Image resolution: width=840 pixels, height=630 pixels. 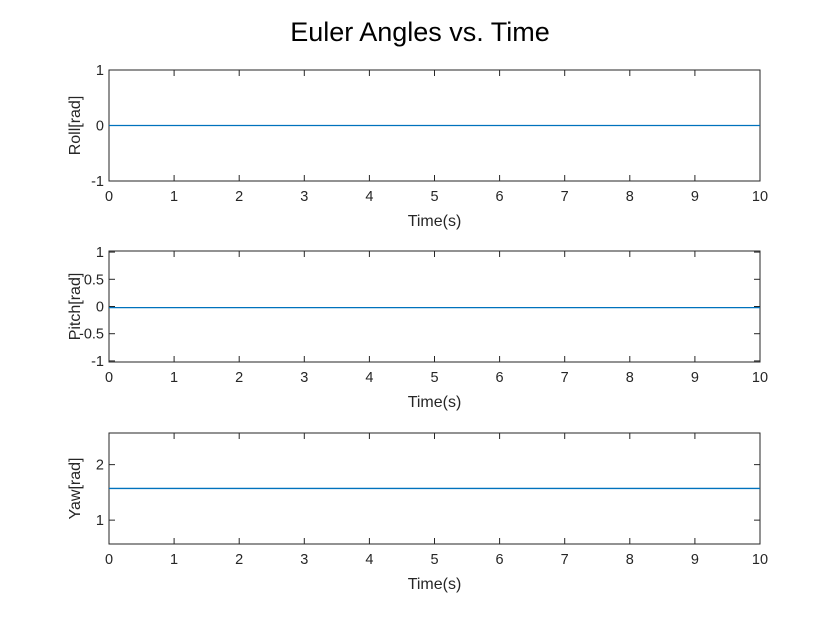 What do you see at coordinates (420, 32) in the screenshot?
I see `figure-title: Euler Angles vs. Time` at bounding box center [420, 32].